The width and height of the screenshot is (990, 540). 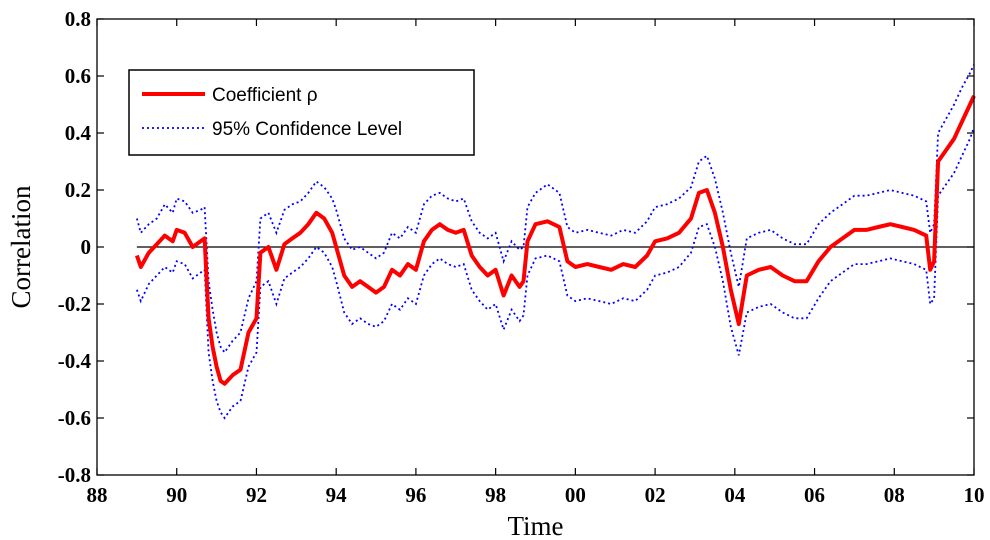 I want to click on y-tick-label: 0.6, so click(x=78, y=76).